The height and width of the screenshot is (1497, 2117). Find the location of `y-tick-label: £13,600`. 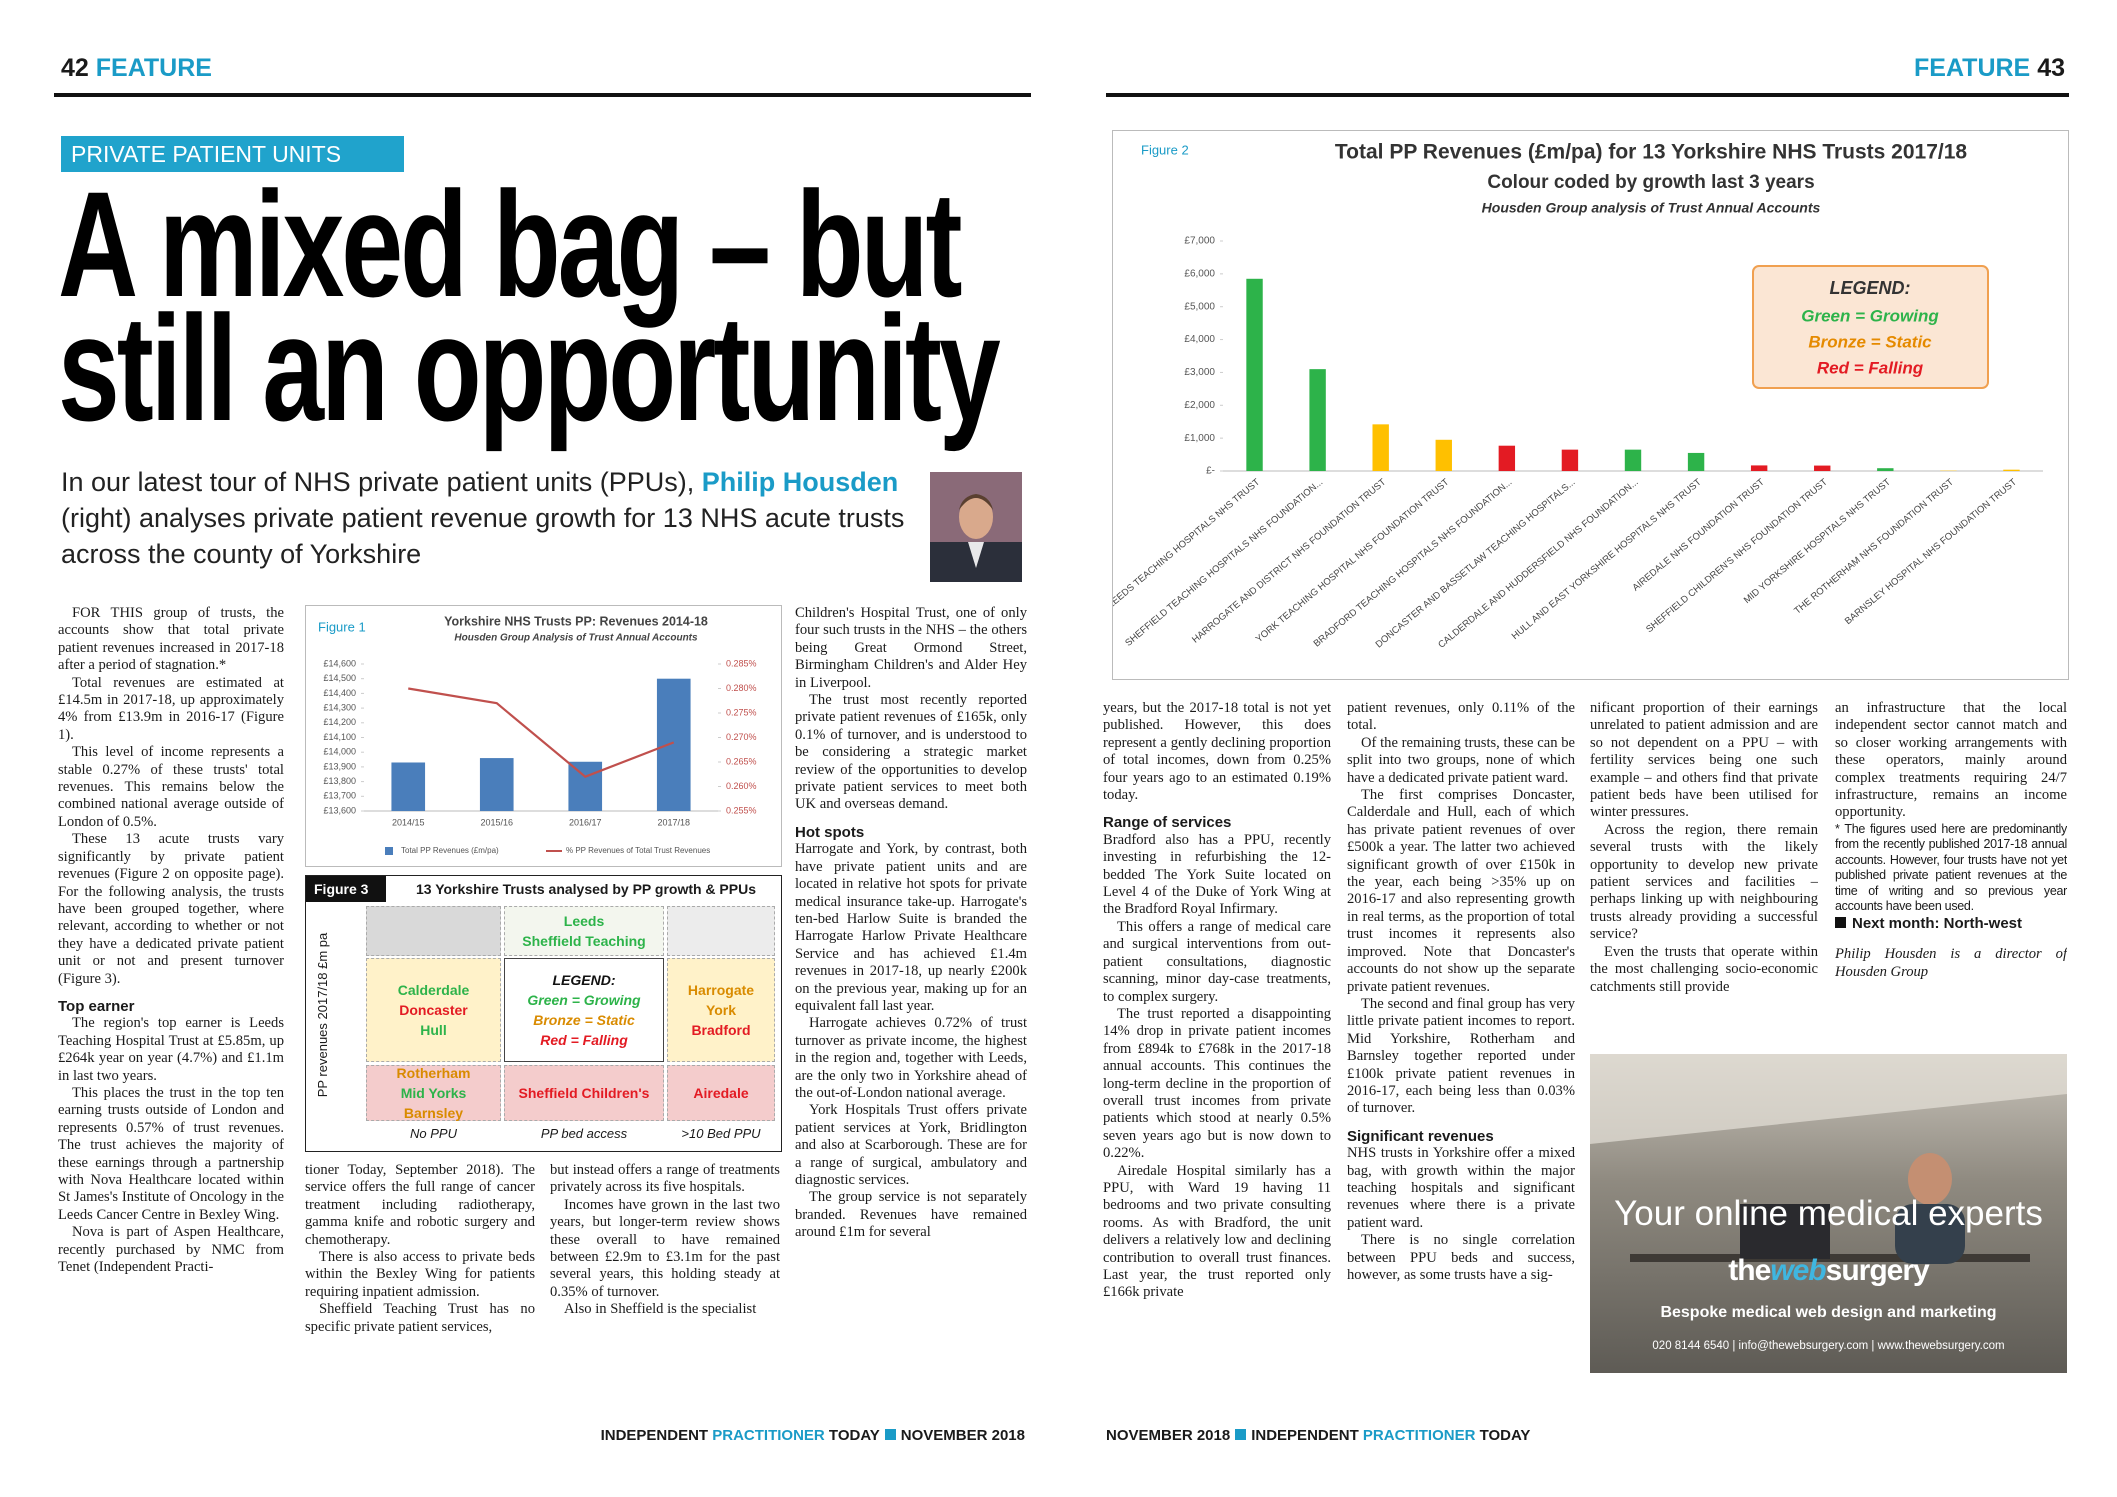

y-tick-label: £13,600 is located at coordinates (339, 810).